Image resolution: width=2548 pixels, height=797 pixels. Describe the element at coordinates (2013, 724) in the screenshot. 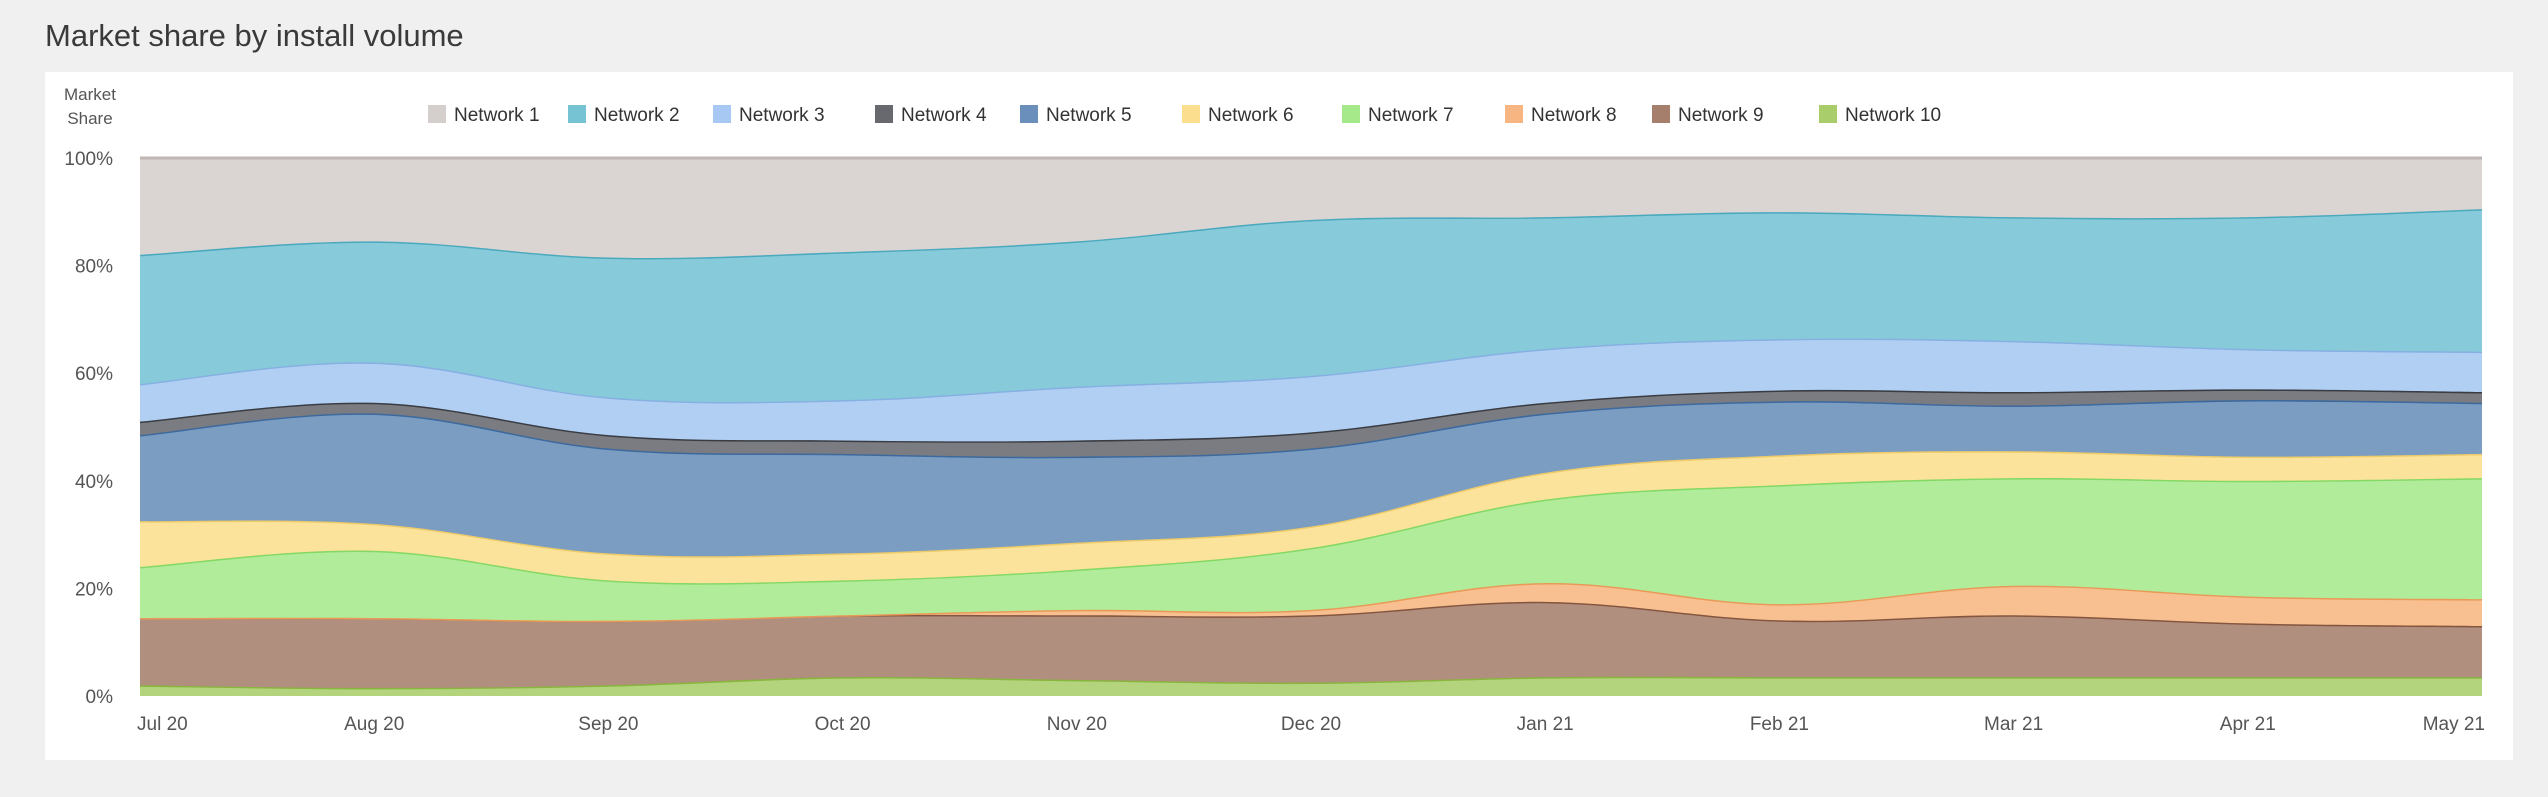

I see `x-tick-label: Mar 21` at that location.